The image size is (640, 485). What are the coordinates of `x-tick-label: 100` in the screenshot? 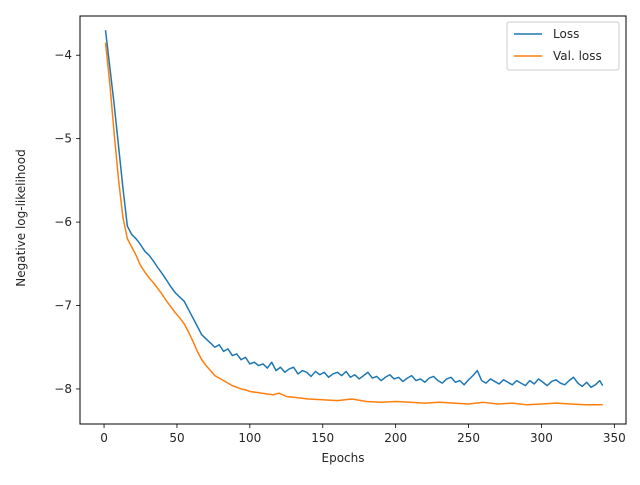 It's located at (249, 438).